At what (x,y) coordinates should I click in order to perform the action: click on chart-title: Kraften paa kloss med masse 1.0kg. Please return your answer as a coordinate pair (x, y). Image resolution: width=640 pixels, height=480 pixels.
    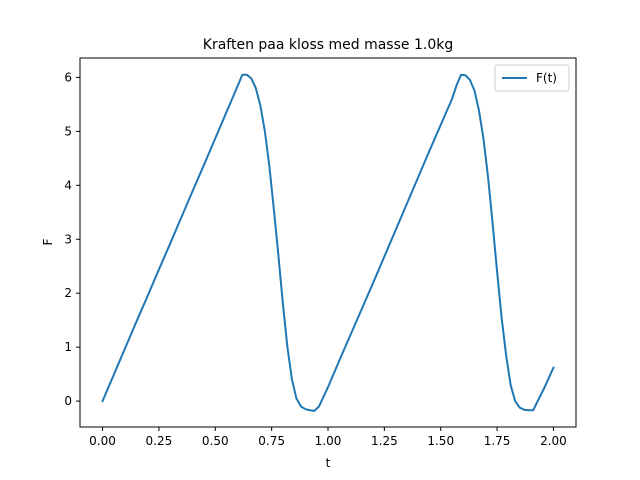
    Looking at the image, I should click on (328, 45).